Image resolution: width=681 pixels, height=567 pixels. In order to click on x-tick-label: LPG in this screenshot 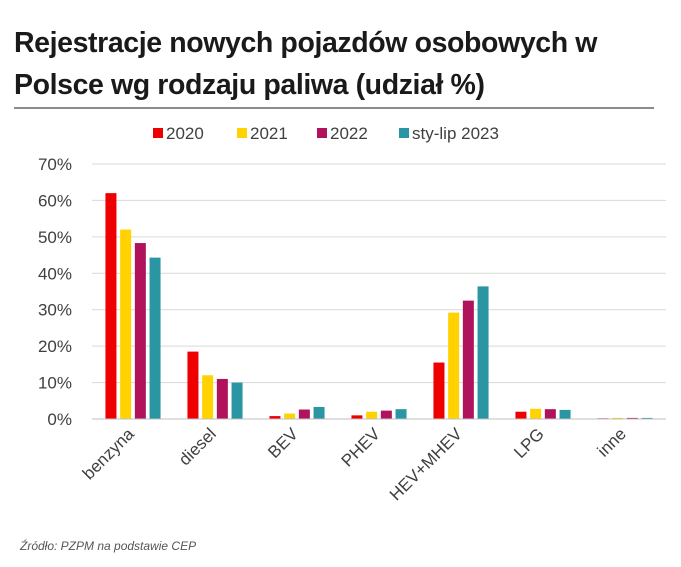, I will do `click(528, 442)`.